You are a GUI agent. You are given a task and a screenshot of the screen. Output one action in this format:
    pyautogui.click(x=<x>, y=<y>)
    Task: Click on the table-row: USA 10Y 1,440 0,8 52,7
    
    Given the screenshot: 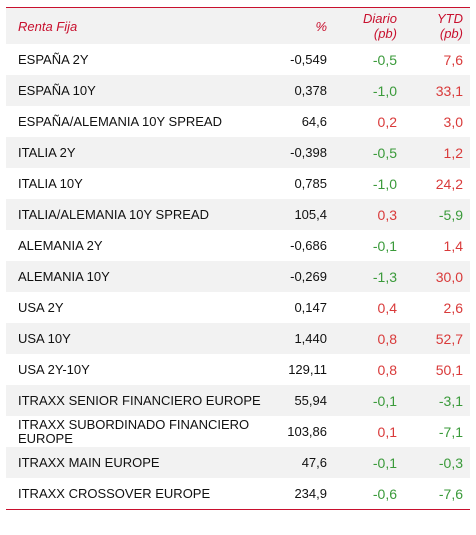 What is the action you would take?
    pyautogui.click(x=238, y=338)
    